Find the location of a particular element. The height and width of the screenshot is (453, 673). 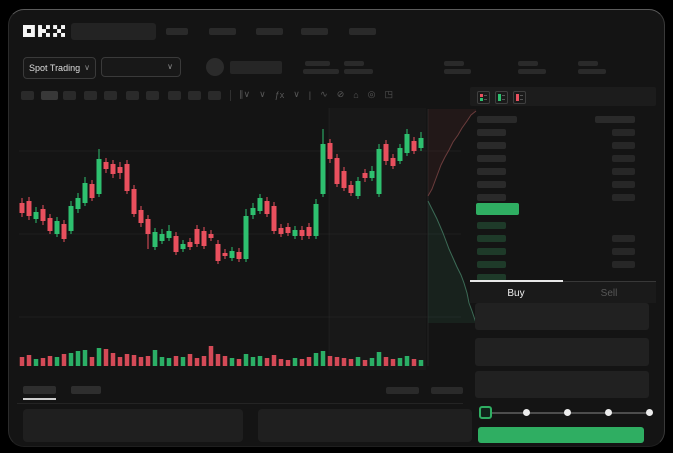

bottom-tab-1-placeholder is located at coordinates (39, 390).